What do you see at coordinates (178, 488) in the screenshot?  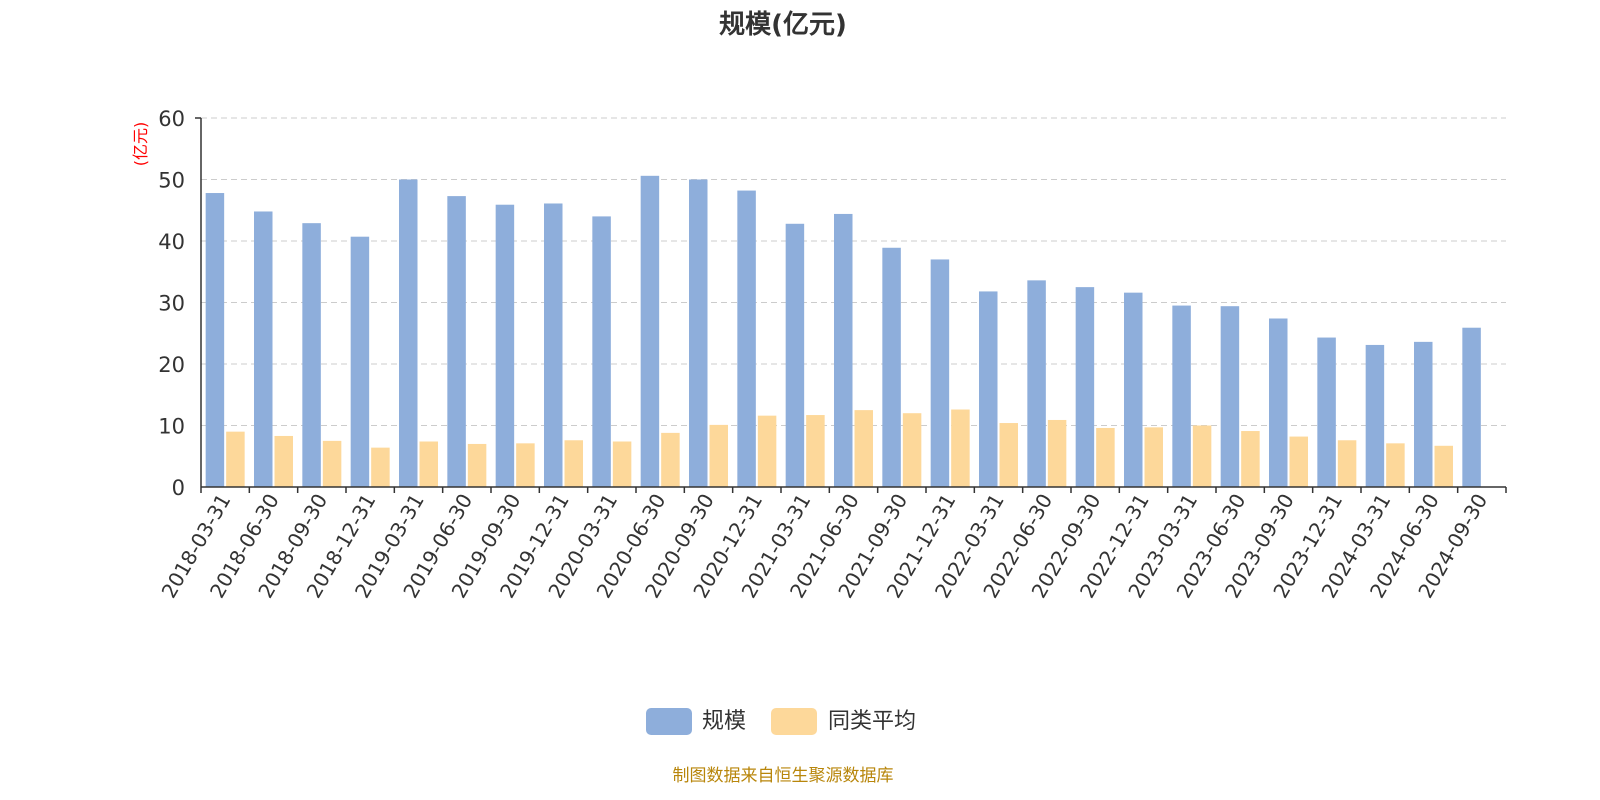 I see `y-tick-label-0: 0` at bounding box center [178, 488].